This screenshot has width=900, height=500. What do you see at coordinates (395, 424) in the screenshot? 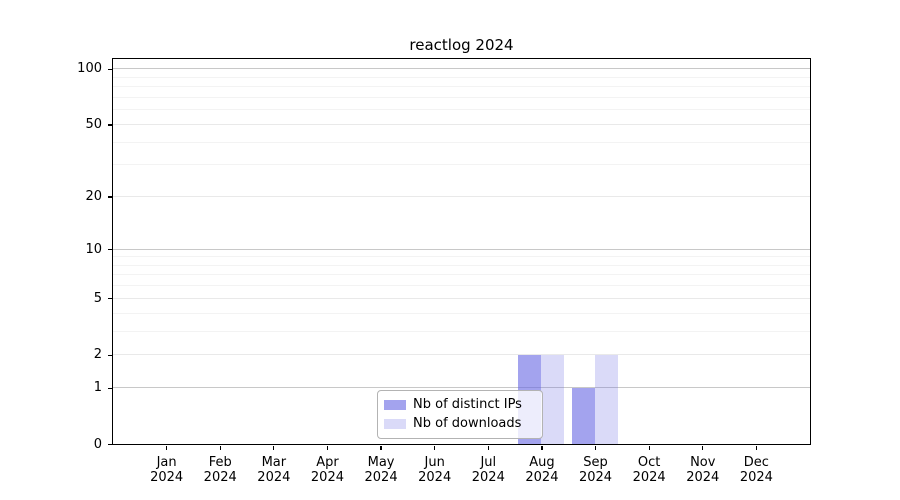
I see `legend-swatch-downloads-icon` at bounding box center [395, 424].